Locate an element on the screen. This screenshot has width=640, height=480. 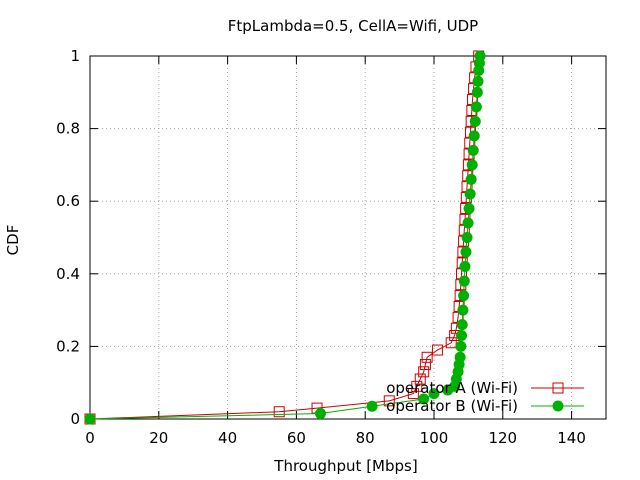
y-tick-label: 1 is located at coordinates (75, 56).